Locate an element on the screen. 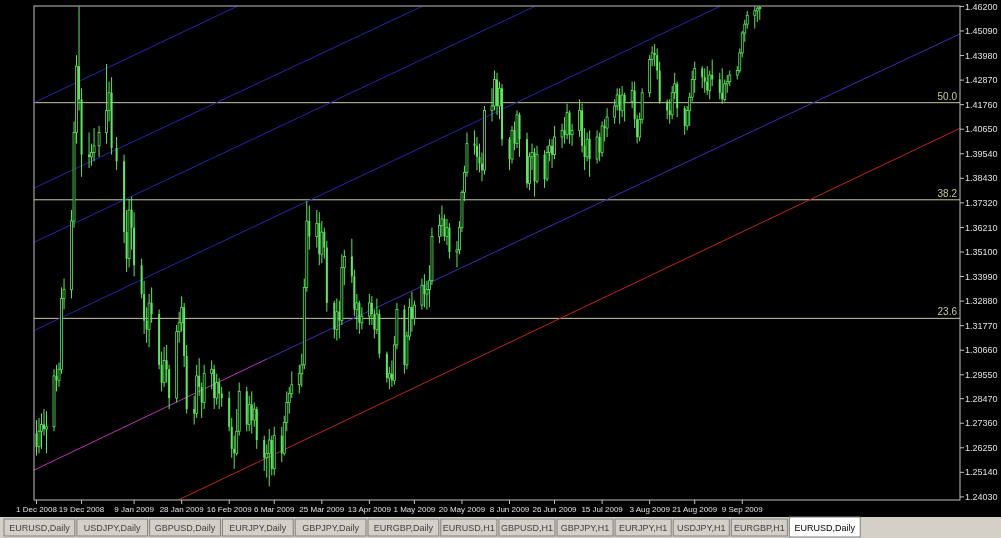 This screenshot has width=1001, height=538. y-tick-label: 1.27360 is located at coordinates (981, 423).